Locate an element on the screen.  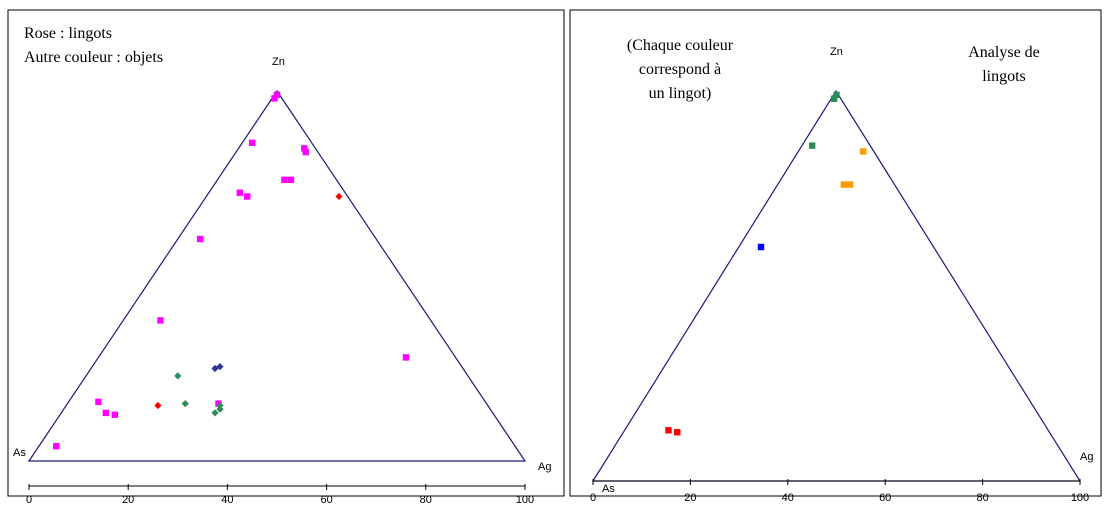
chart-right-annotation-3: un lingot) is located at coordinates (680, 93).